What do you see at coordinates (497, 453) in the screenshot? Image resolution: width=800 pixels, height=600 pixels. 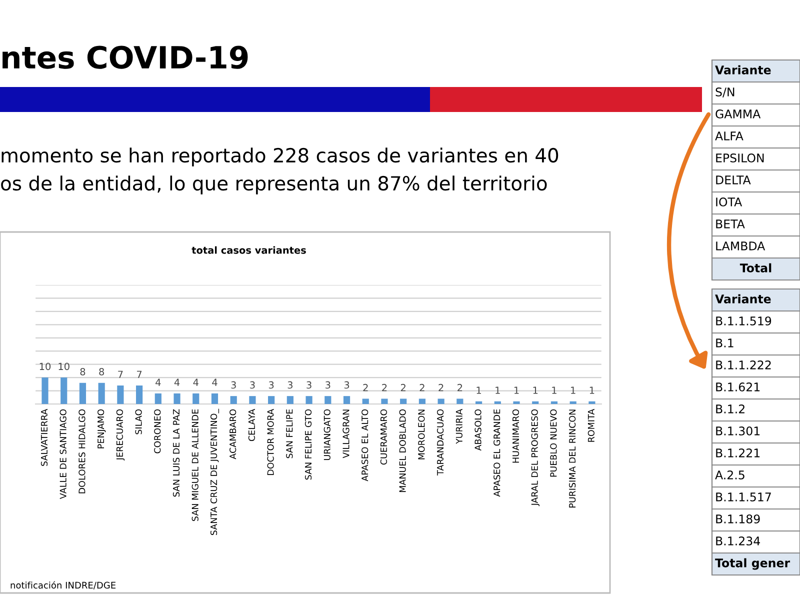 I see `x-tick-label: APASEO EL GRANDE` at bounding box center [497, 453].